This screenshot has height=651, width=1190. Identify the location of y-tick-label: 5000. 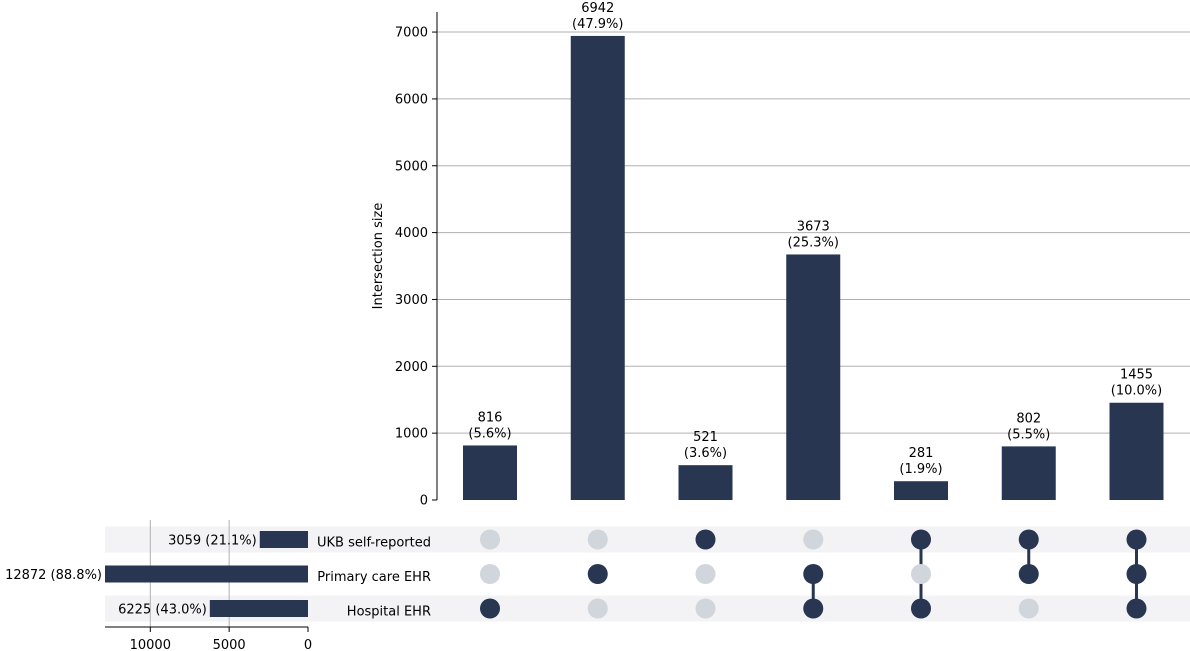
(411, 166).